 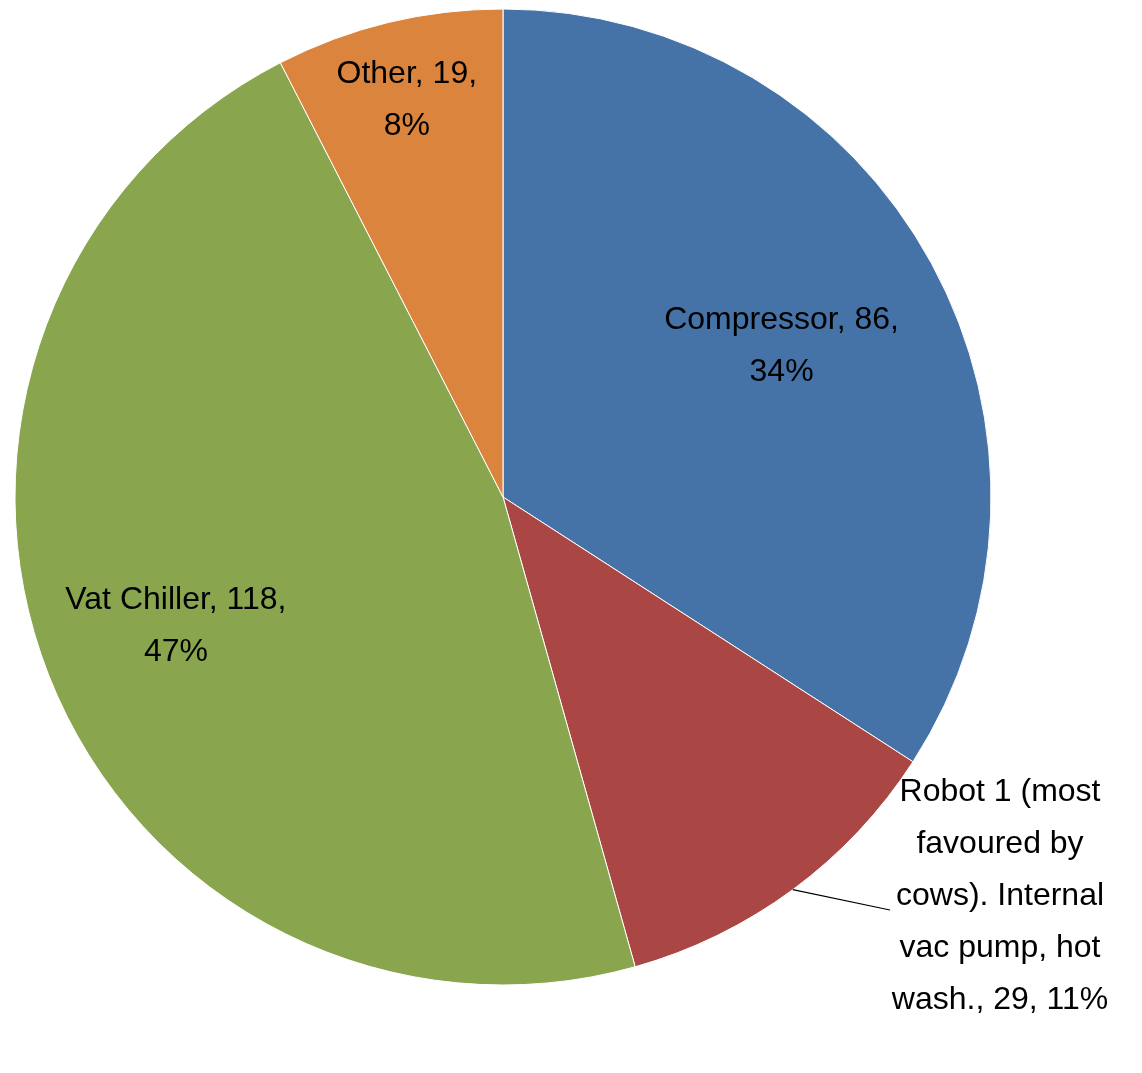 I want to click on slice-label: Other, 19, 8%, so click(x=407, y=97).